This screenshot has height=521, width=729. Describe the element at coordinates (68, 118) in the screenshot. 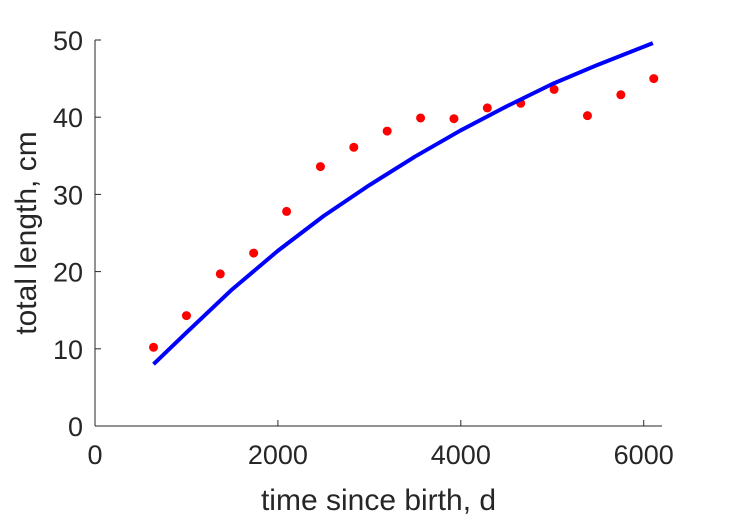

I see `y-tick-label: 40` at that location.